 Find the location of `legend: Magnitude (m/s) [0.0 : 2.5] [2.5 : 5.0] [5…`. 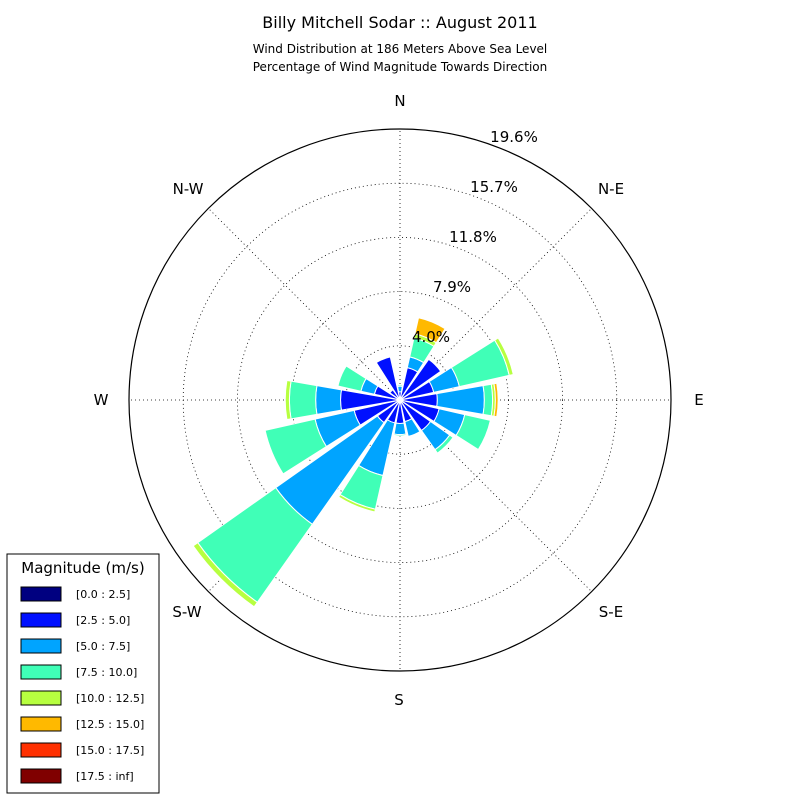

legend: Magnitude (m/s) [0.0 : 2.5] [2.5 : 5.0] [5… is located at coordinates (83, 673).